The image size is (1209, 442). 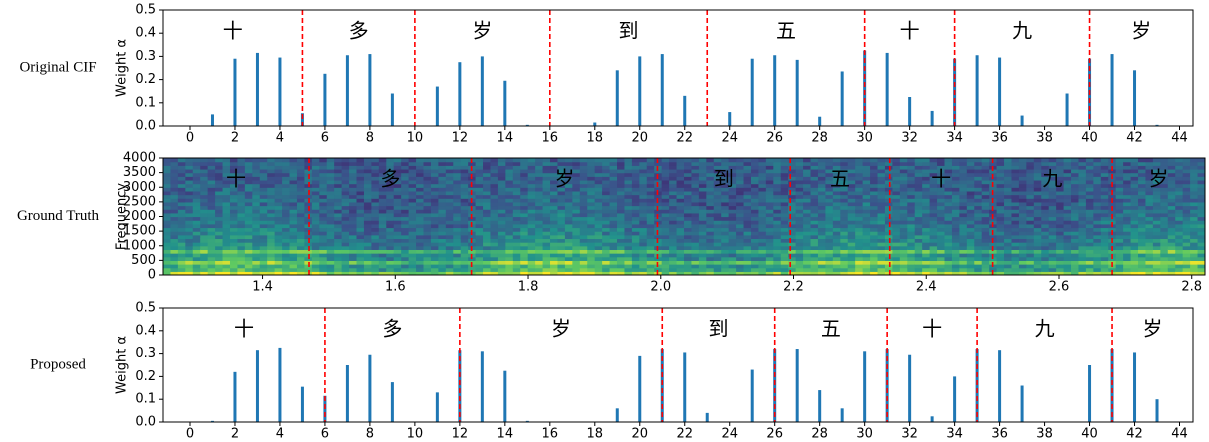 What do you see at coordinates (561, 329) in the screenshot?
I see `segment-label: 岁` at bounding box center [561, 329].